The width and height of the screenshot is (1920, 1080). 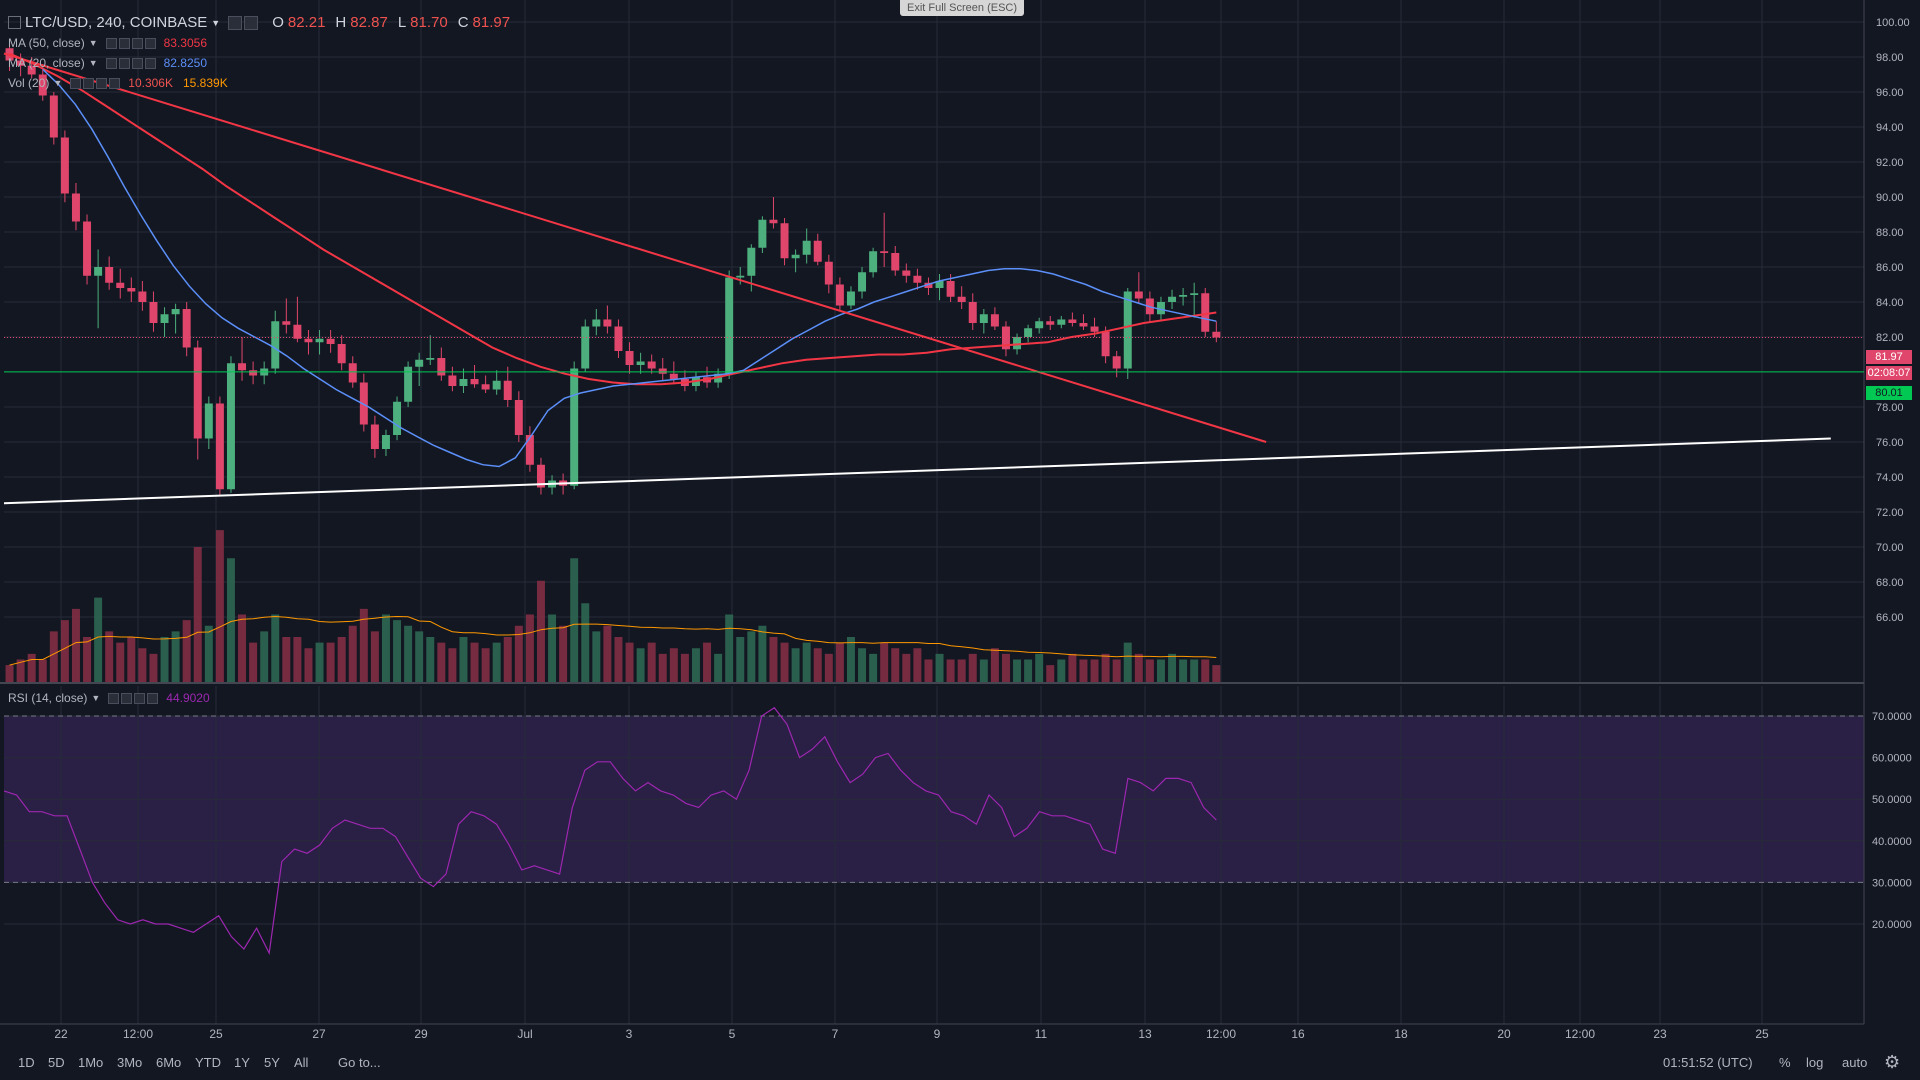 I want to click on range-all-button: All, so click(x=301, y=1062).